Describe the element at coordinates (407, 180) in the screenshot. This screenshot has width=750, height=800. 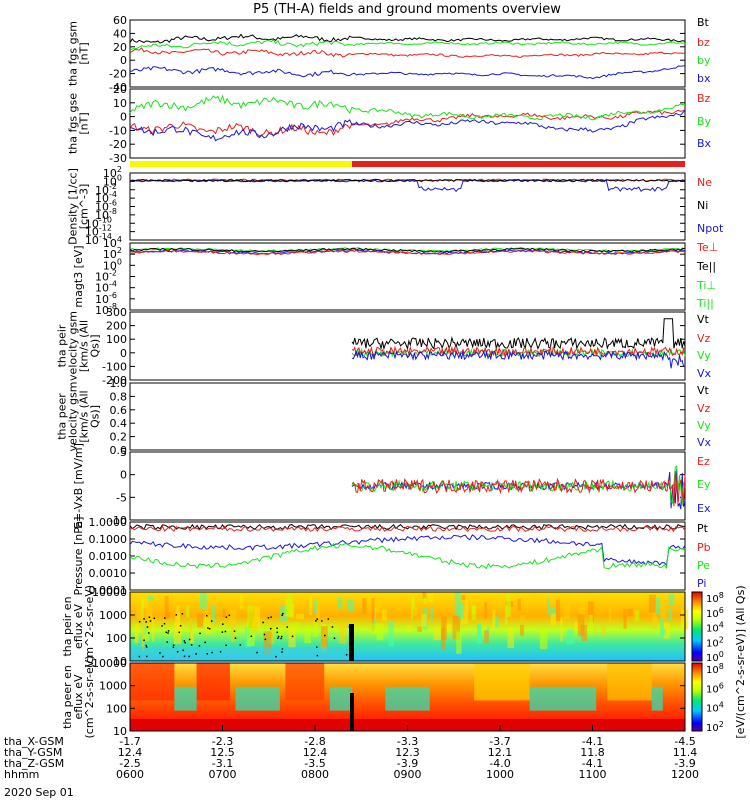
I see `trace-Ni` at that location.